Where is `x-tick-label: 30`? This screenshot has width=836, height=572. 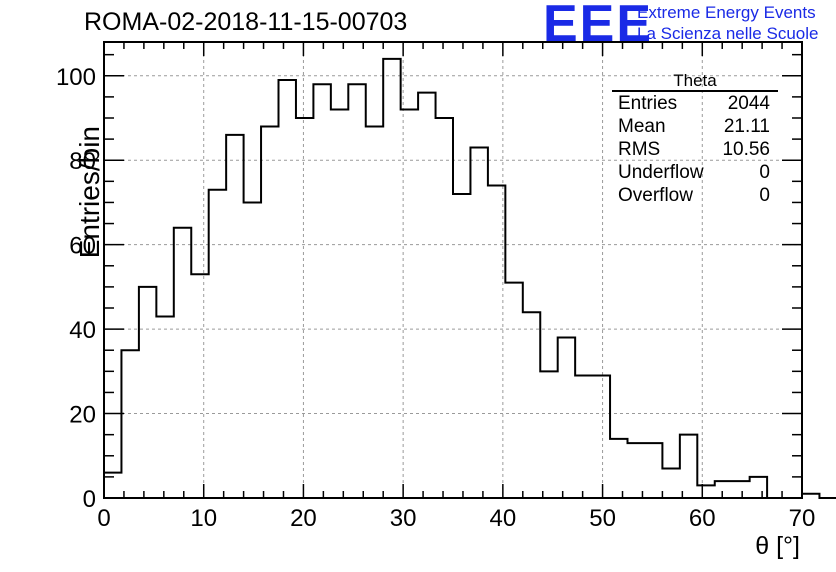 x-tick-label: 30 is located at coordinates (403, 518).